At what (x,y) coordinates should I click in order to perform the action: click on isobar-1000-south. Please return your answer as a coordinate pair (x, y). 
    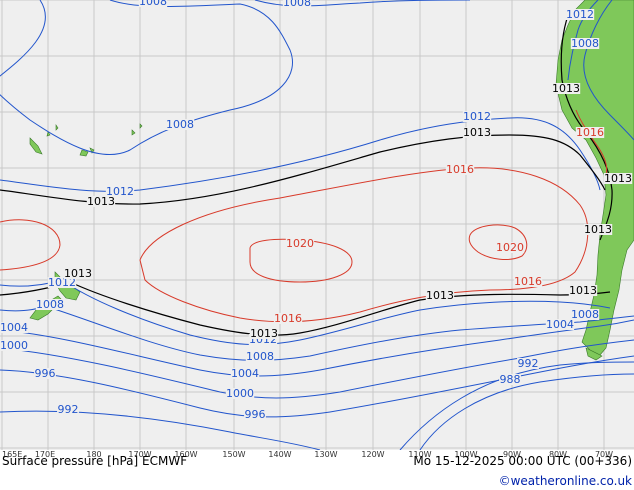
    Looking at the image, I should click on (317, 369).